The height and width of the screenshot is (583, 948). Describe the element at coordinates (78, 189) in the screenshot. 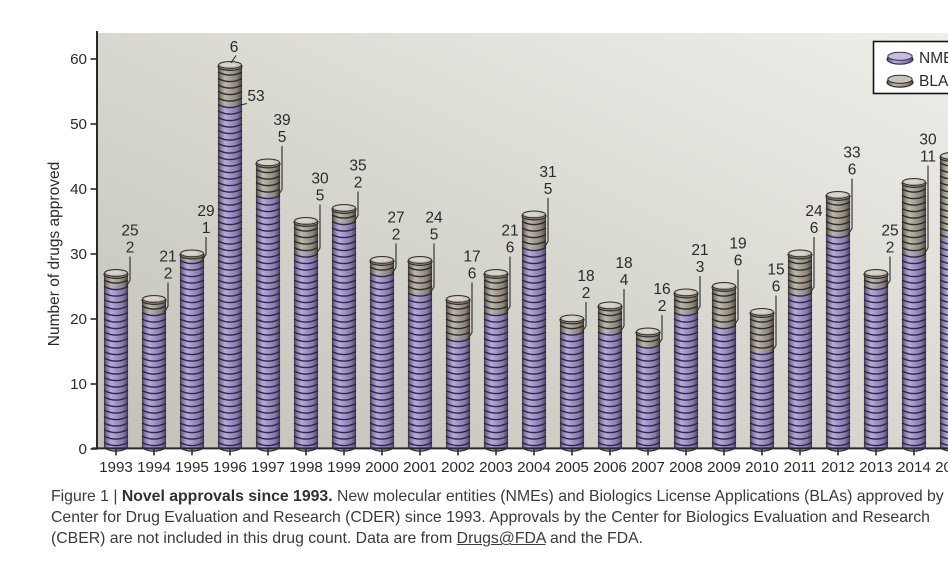

I see `y-tick-40: 40` at that location.